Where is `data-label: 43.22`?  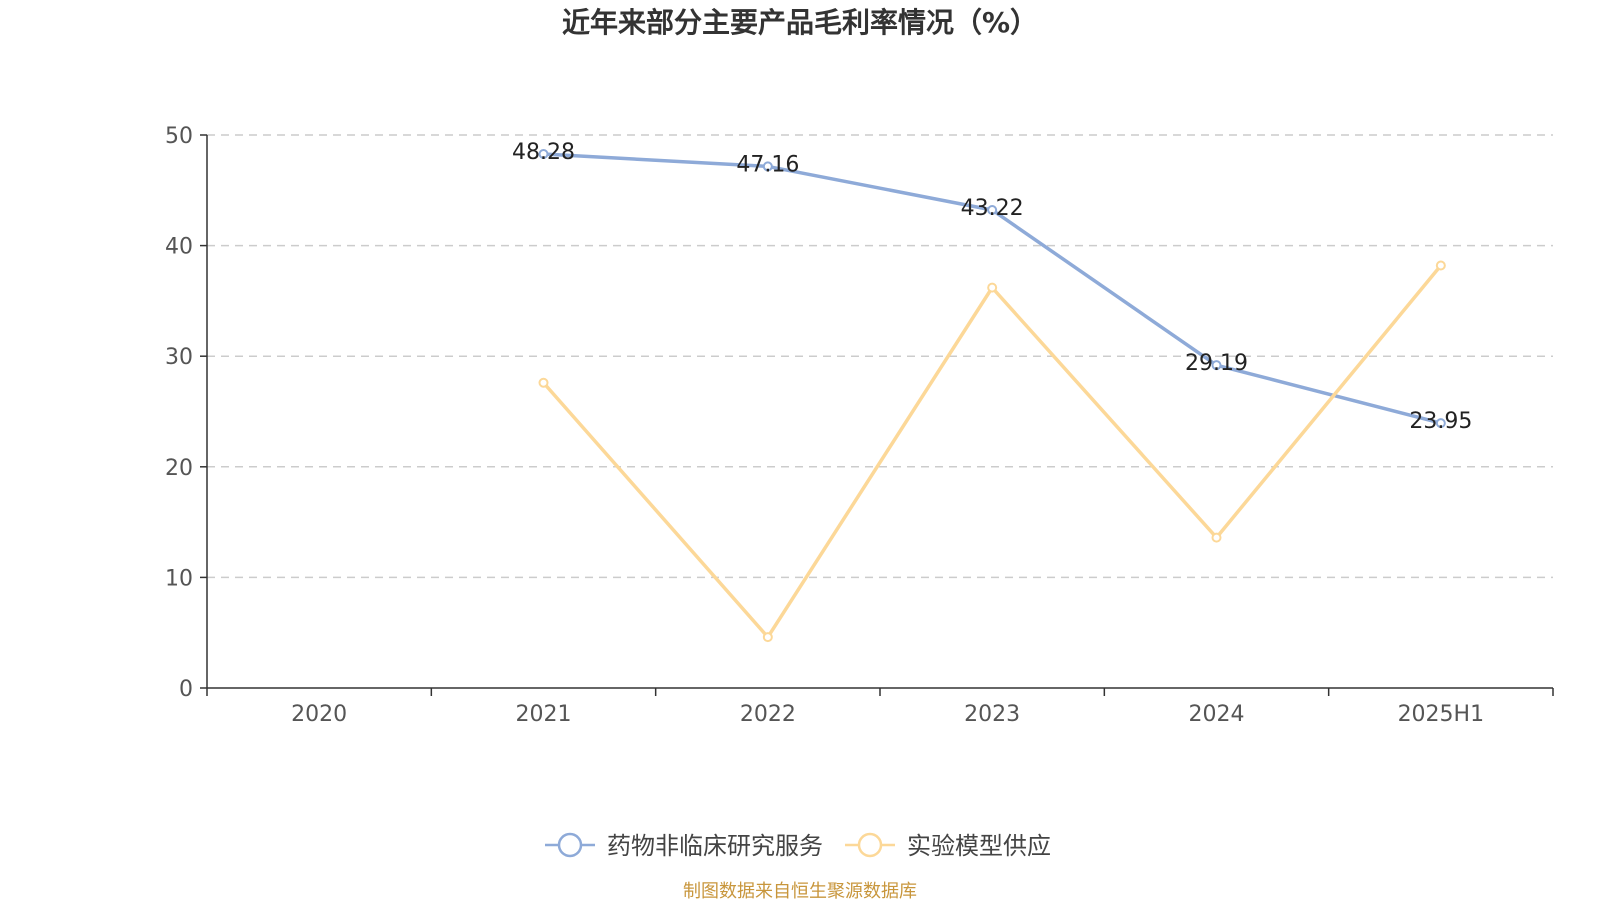 data-label: 43.22 is located at coordinates (992, 208).